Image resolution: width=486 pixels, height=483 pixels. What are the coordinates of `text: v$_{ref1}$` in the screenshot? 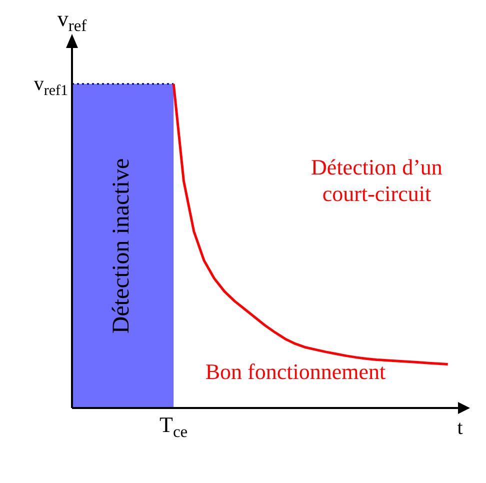 It's located at (51, 85).